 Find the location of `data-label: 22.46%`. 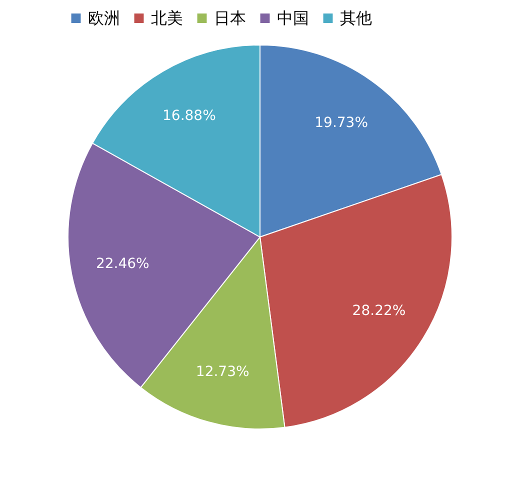

data-label: 22.46% is located at coordinates (123, 264).